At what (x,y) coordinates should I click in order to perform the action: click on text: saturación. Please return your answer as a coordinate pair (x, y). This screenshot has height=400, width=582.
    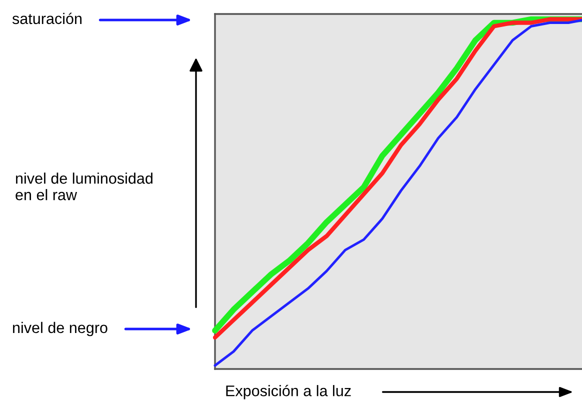
    Looking at the image, I should click on (47, 18).